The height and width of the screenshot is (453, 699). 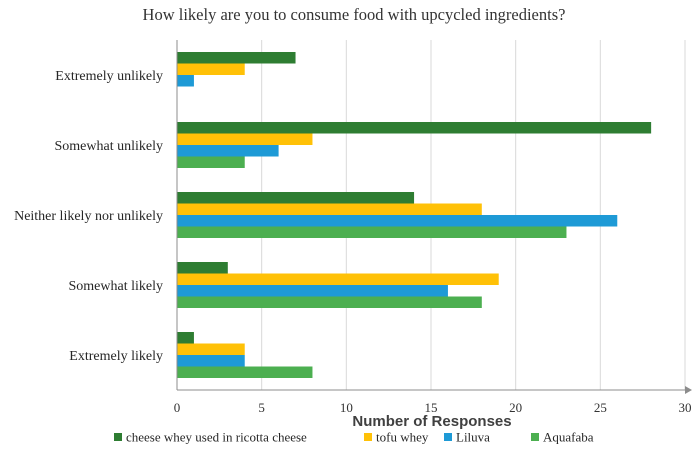 What do you see at coordinates (688, 390) in the screenshot?
I see `x-axis-arrow` at bounding box center [688, 390].